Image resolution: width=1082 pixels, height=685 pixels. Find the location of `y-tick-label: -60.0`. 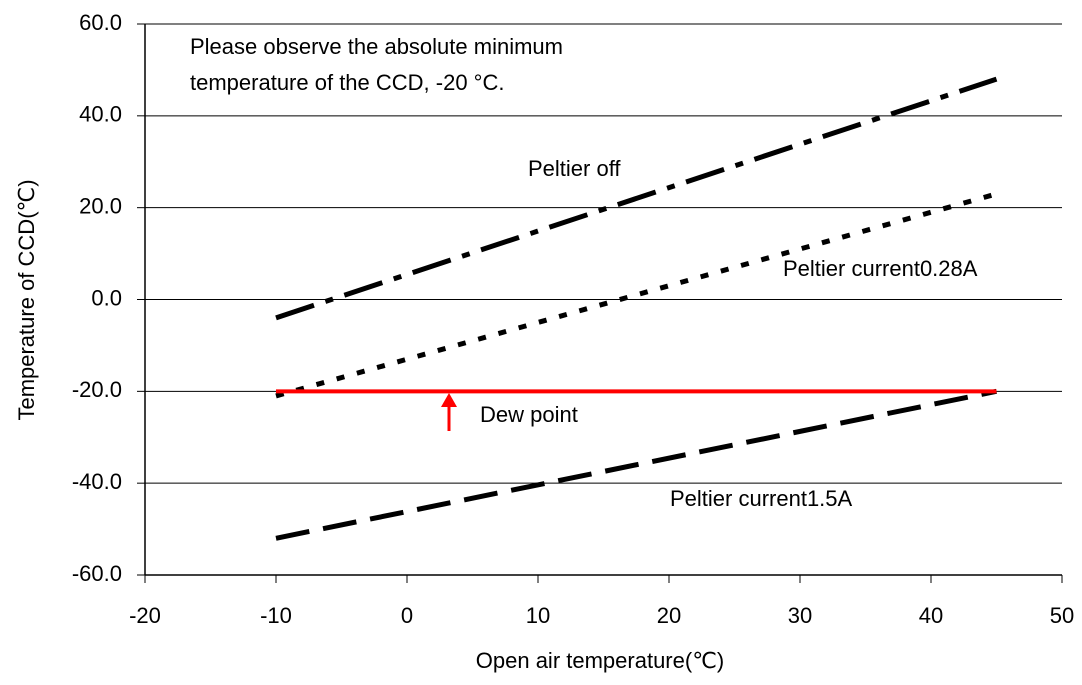

y-tick-label: -60.0 is located at coordinates (97, 573).